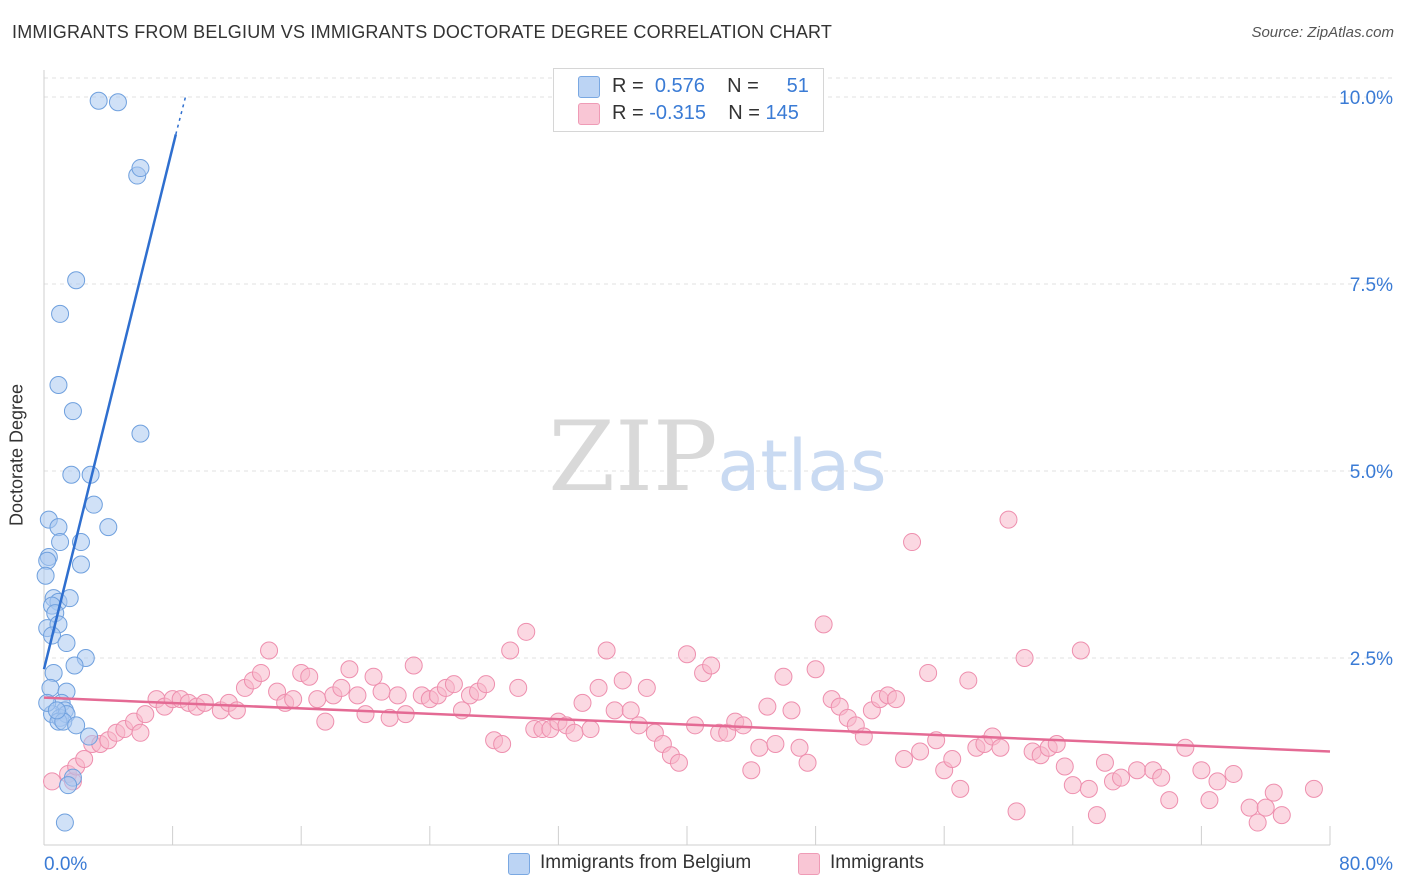 Image resolution: width=1406 pixels, height=892 pixels. What do you see at coordinates (110, 402) in the screenshot?
I see `belgium-trend-line` at bounding box center [110, 402].